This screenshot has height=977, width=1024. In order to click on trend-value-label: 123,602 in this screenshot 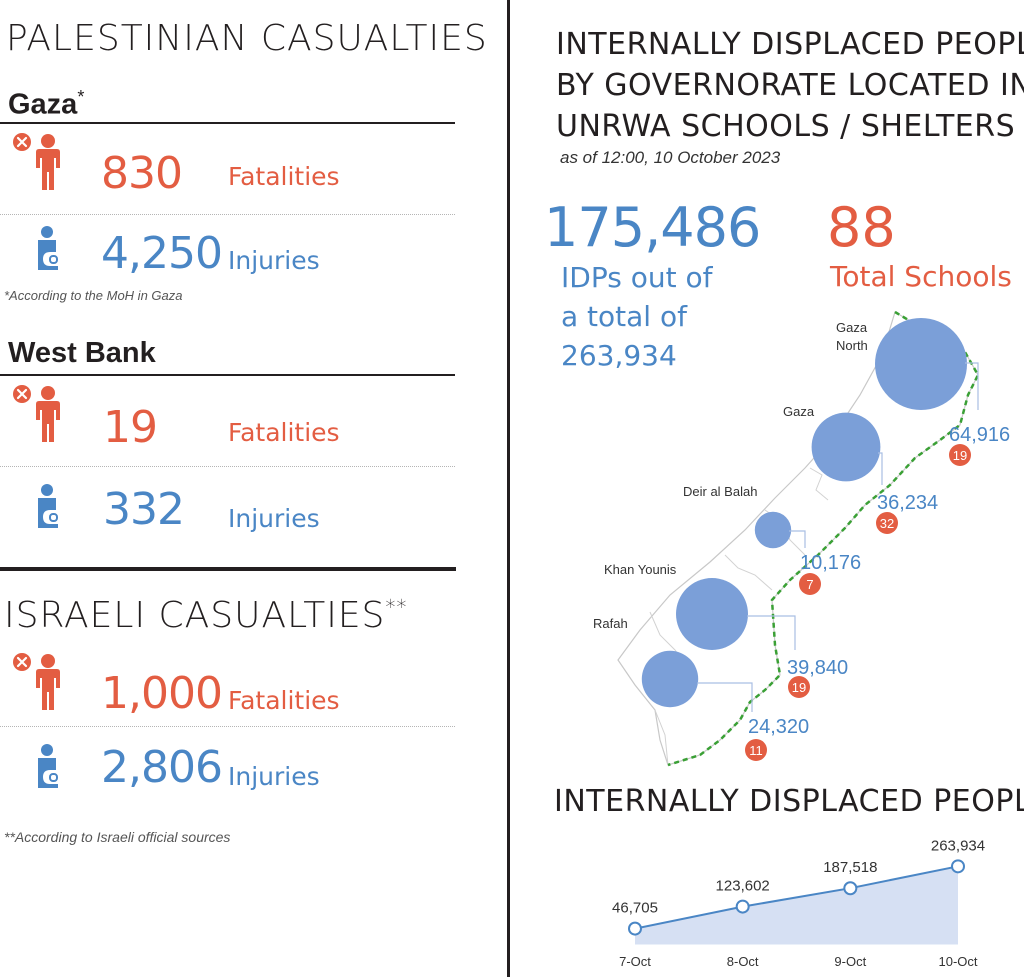, I will do `click(743, 886)`.